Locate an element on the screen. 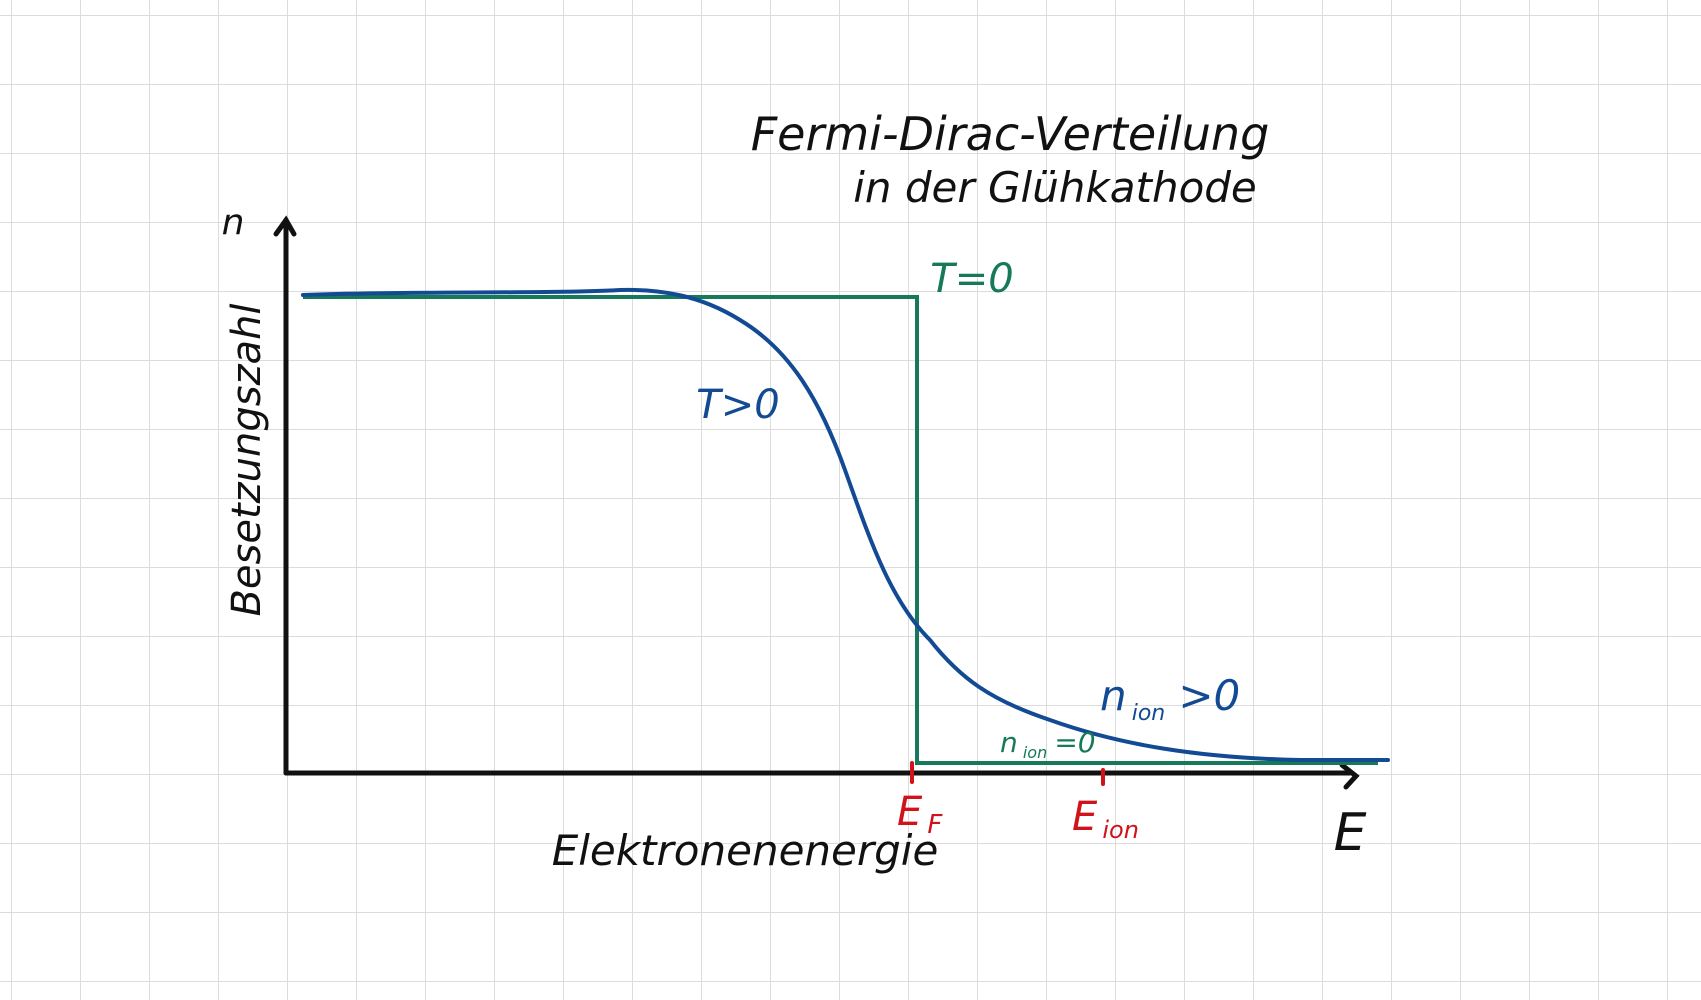  t-zero-label: T=0 is located at coordinates (971, 279).